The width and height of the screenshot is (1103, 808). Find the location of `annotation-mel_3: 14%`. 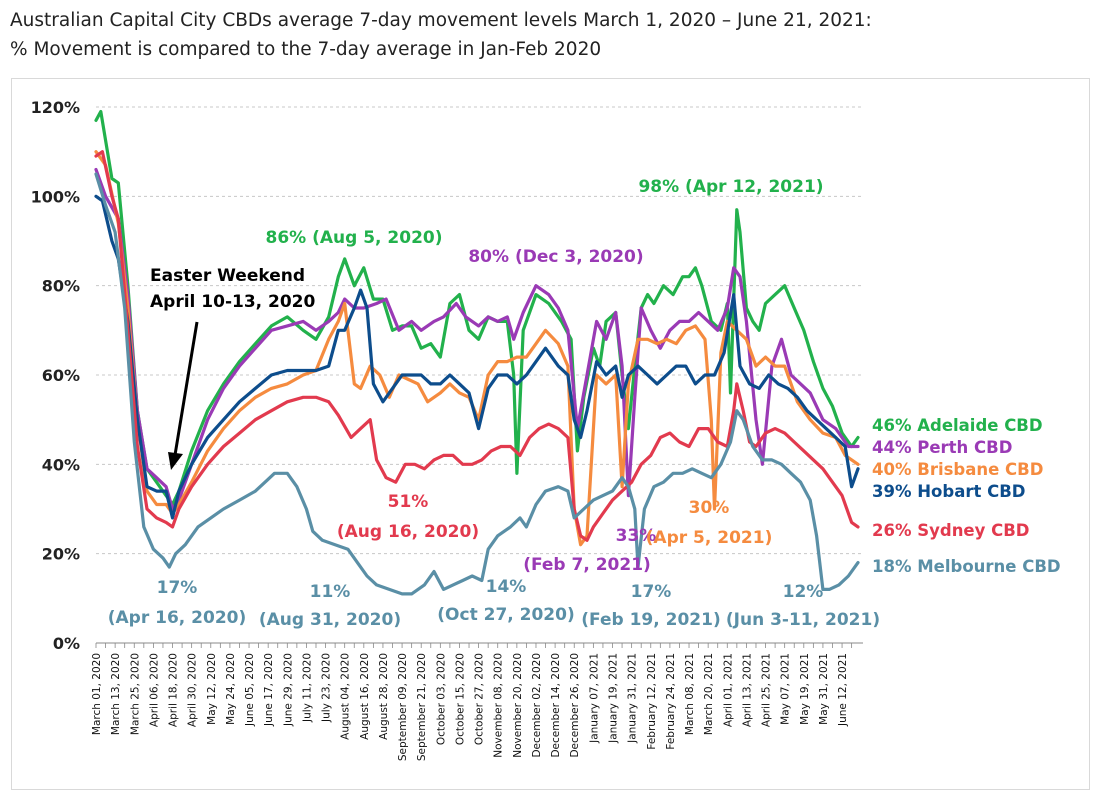

annotation-mel_3: 14% is located at coordinates (506, 587).